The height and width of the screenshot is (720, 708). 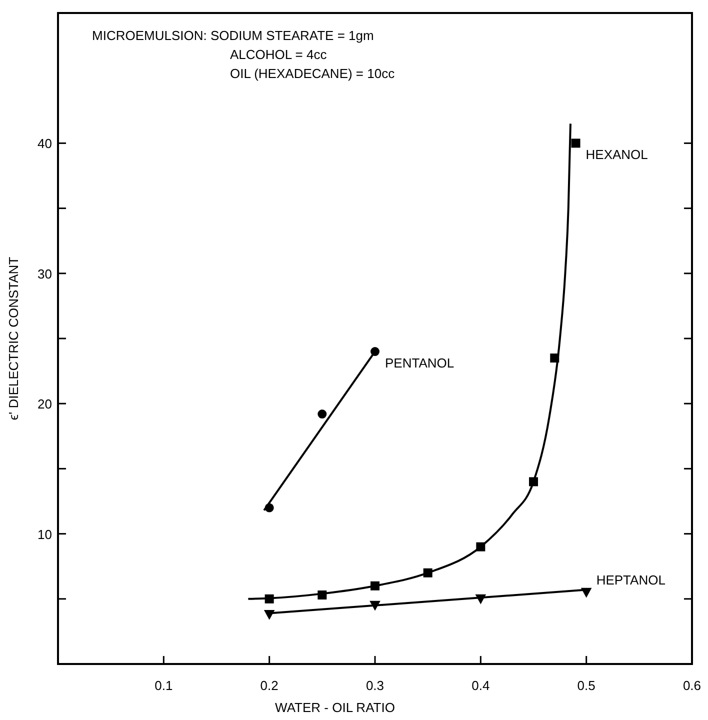 What do you see at coordinates (279, 54) in the screenshot?
I see `annotation: ALCOHOL = 4cc` at bounding box center [279, 54].